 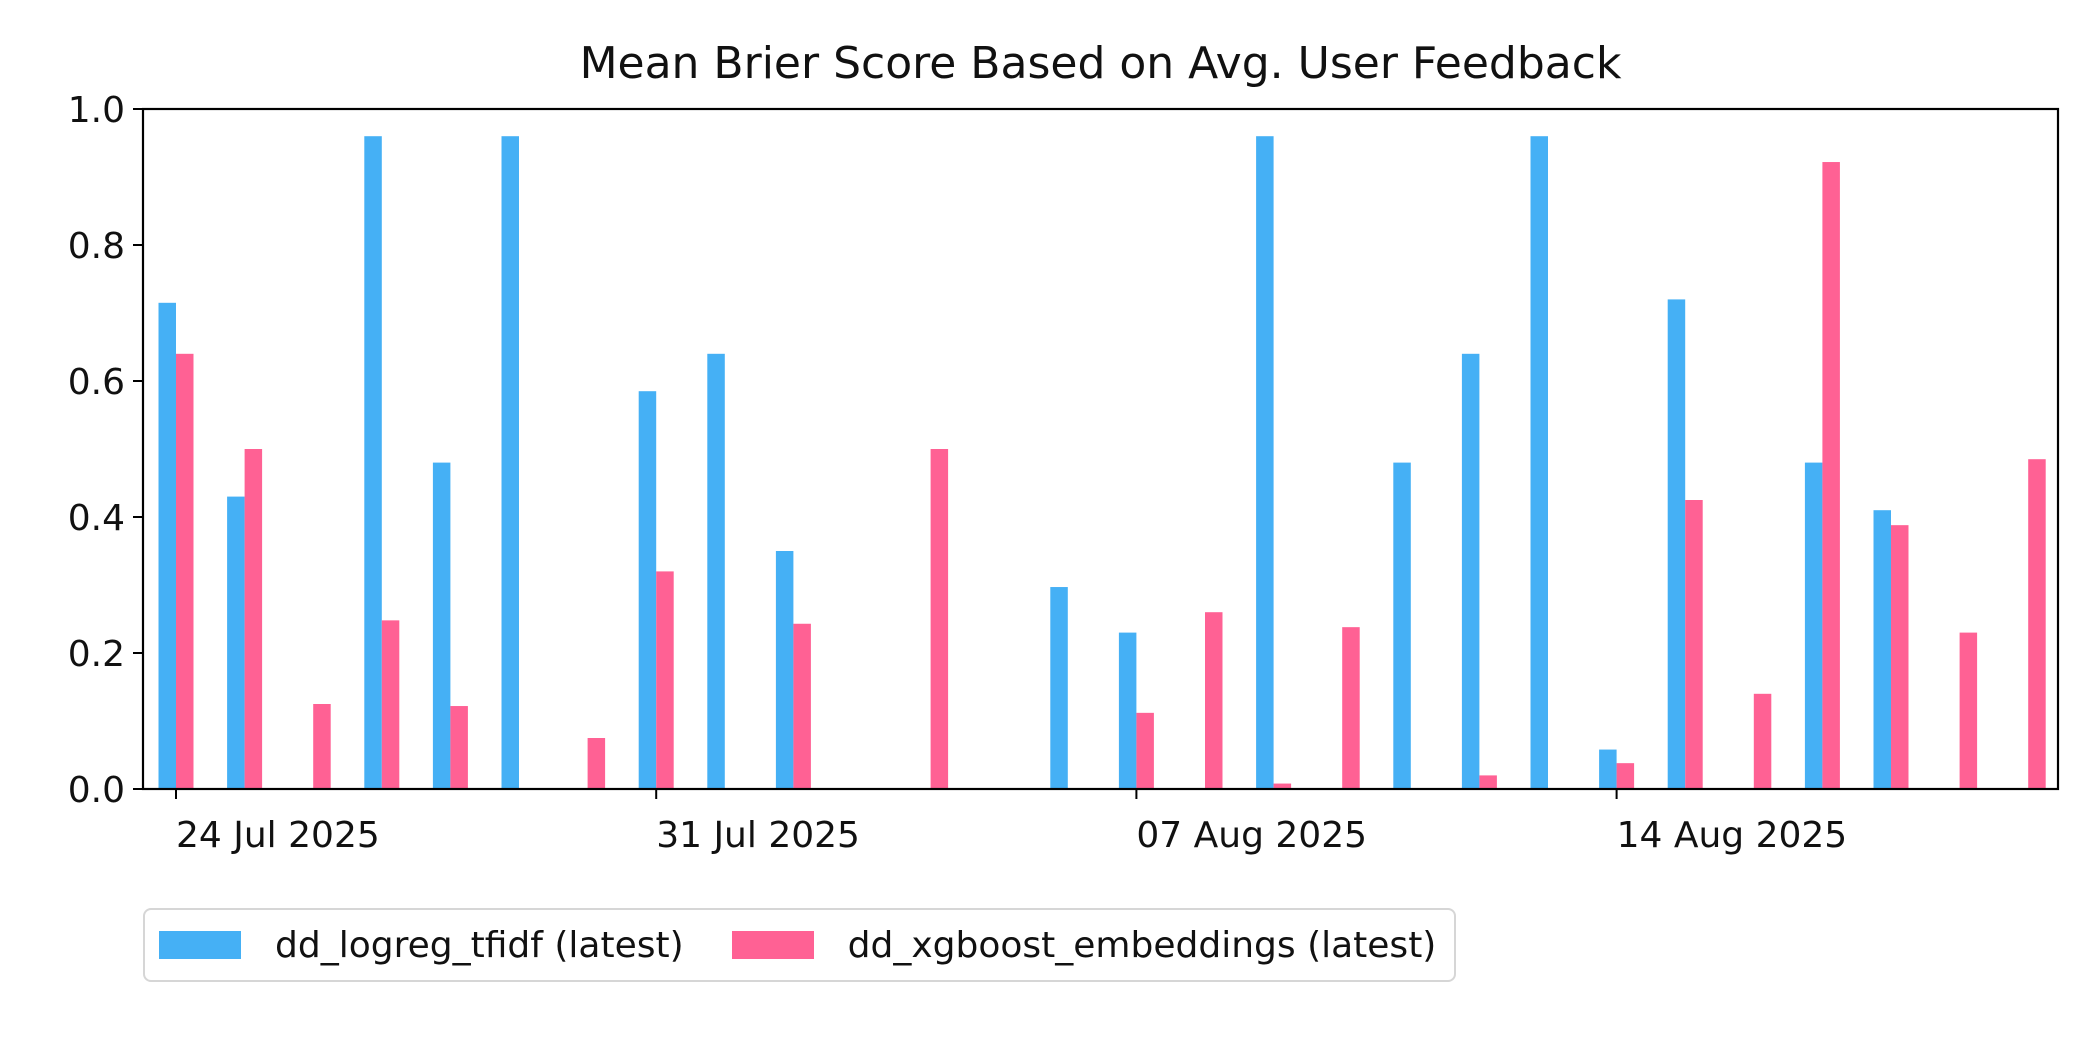 What do you see at coordinates (1732, 835) in the screenshot?
I see `x-tick-label-3: 14 Aug 2025` at bounding box center [1732, 835].